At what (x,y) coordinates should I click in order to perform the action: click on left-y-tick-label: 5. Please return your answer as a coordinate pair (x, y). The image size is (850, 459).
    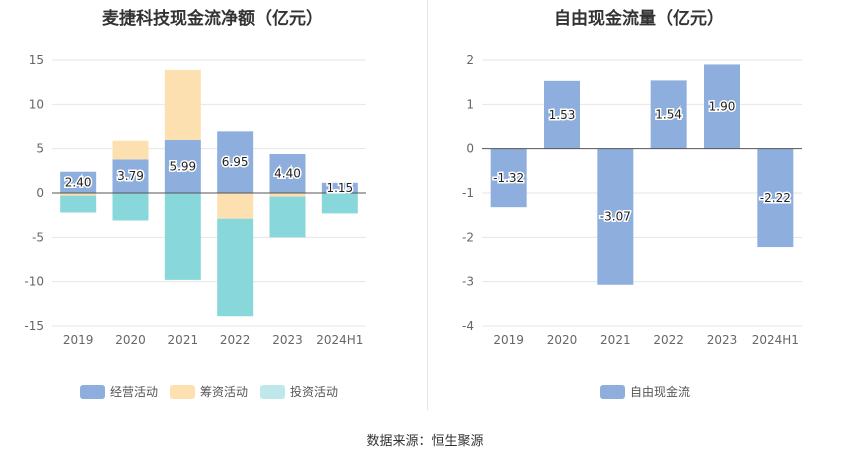
    Looking at the image, I should click on (40, 149).